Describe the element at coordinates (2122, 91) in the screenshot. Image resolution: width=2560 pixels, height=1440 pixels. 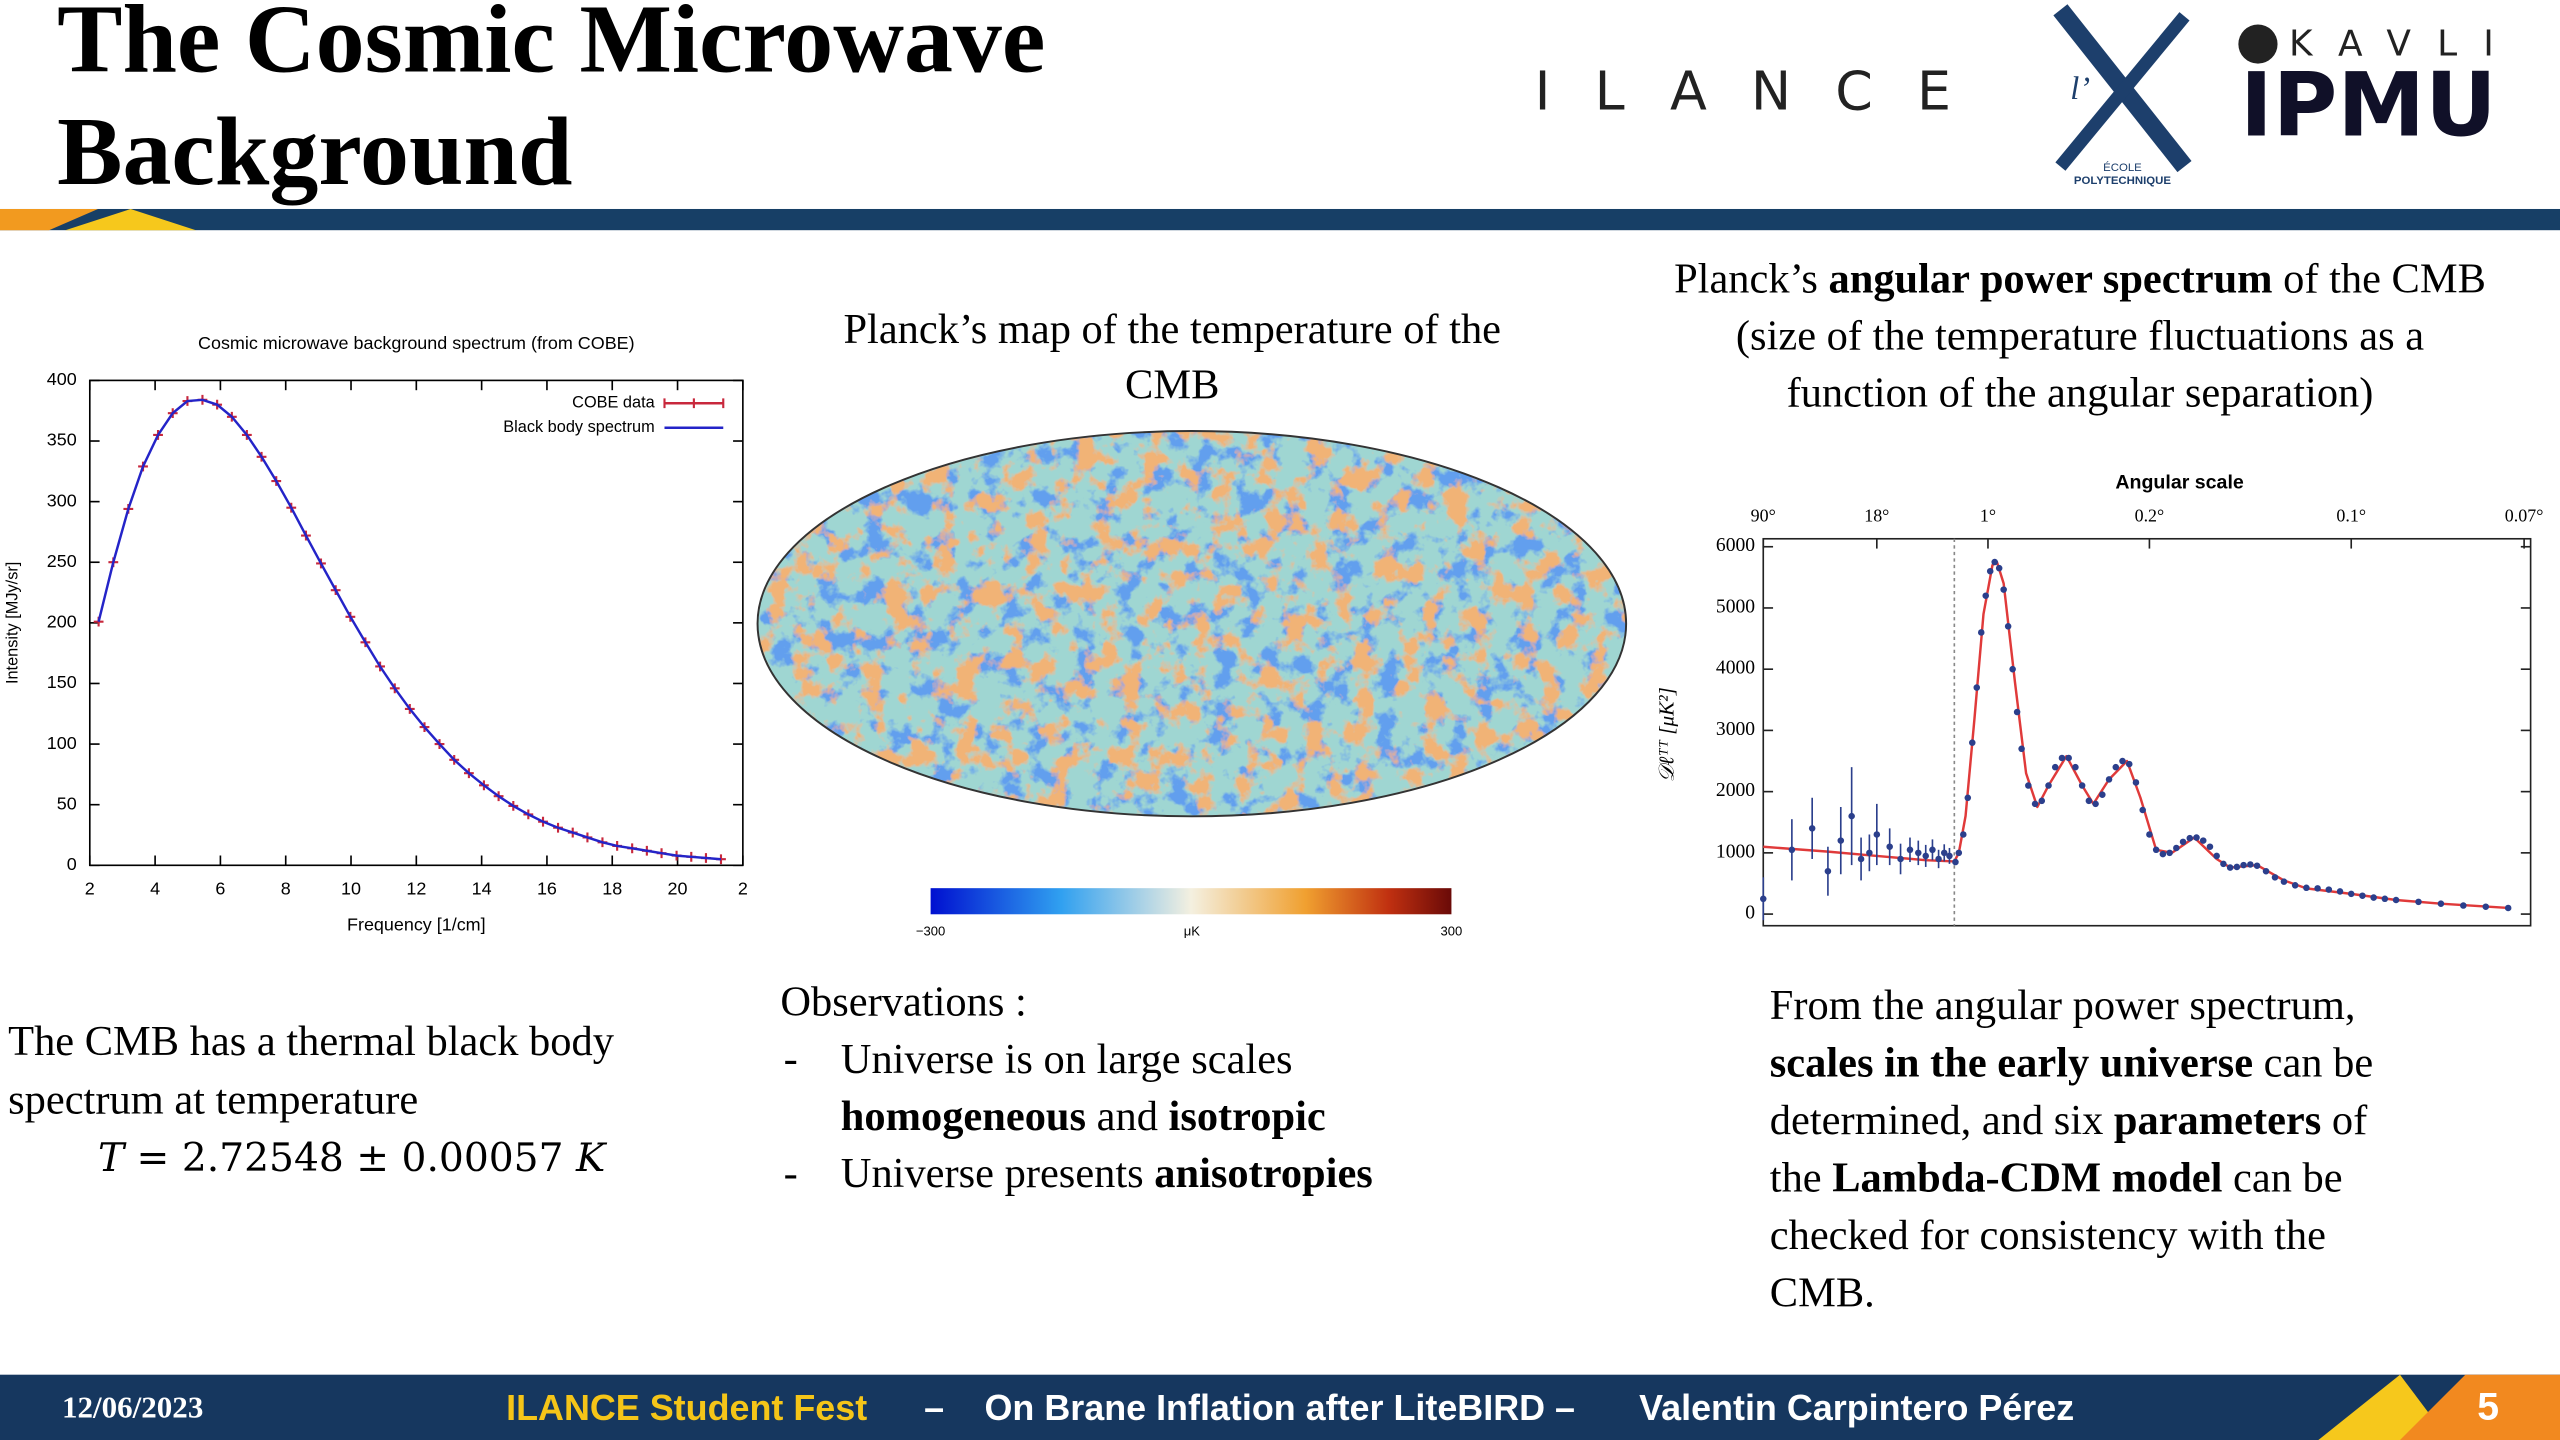
I see `logo-x-stroke` at that location.